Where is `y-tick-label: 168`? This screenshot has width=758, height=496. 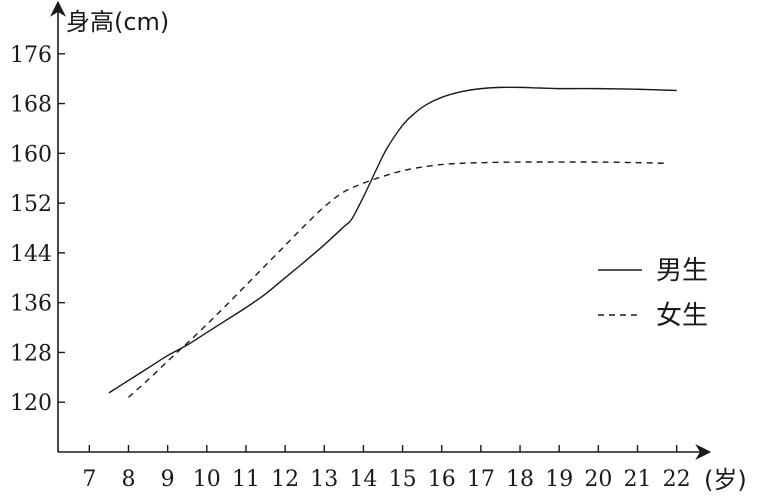 y-tick-label: 168 is located at coordinates (31, 105).